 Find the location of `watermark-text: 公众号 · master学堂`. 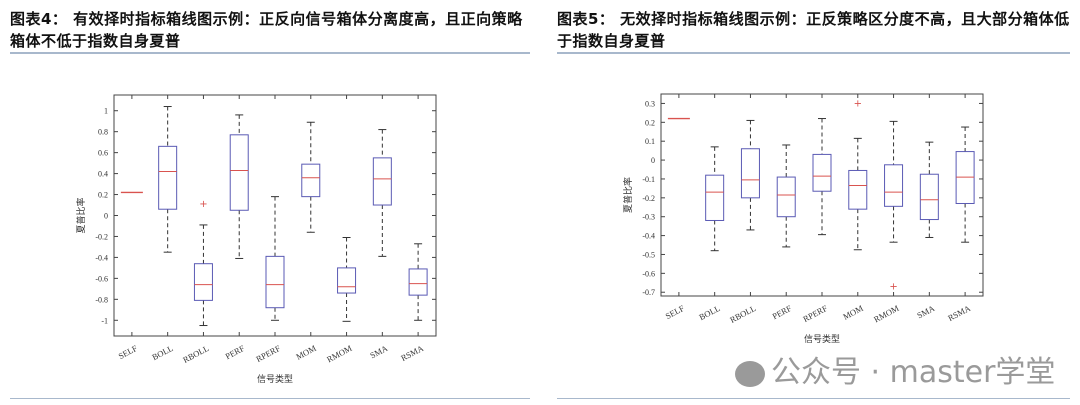

watermark-text: 公众号 · master学堂 is located at coordinates (913, 372).